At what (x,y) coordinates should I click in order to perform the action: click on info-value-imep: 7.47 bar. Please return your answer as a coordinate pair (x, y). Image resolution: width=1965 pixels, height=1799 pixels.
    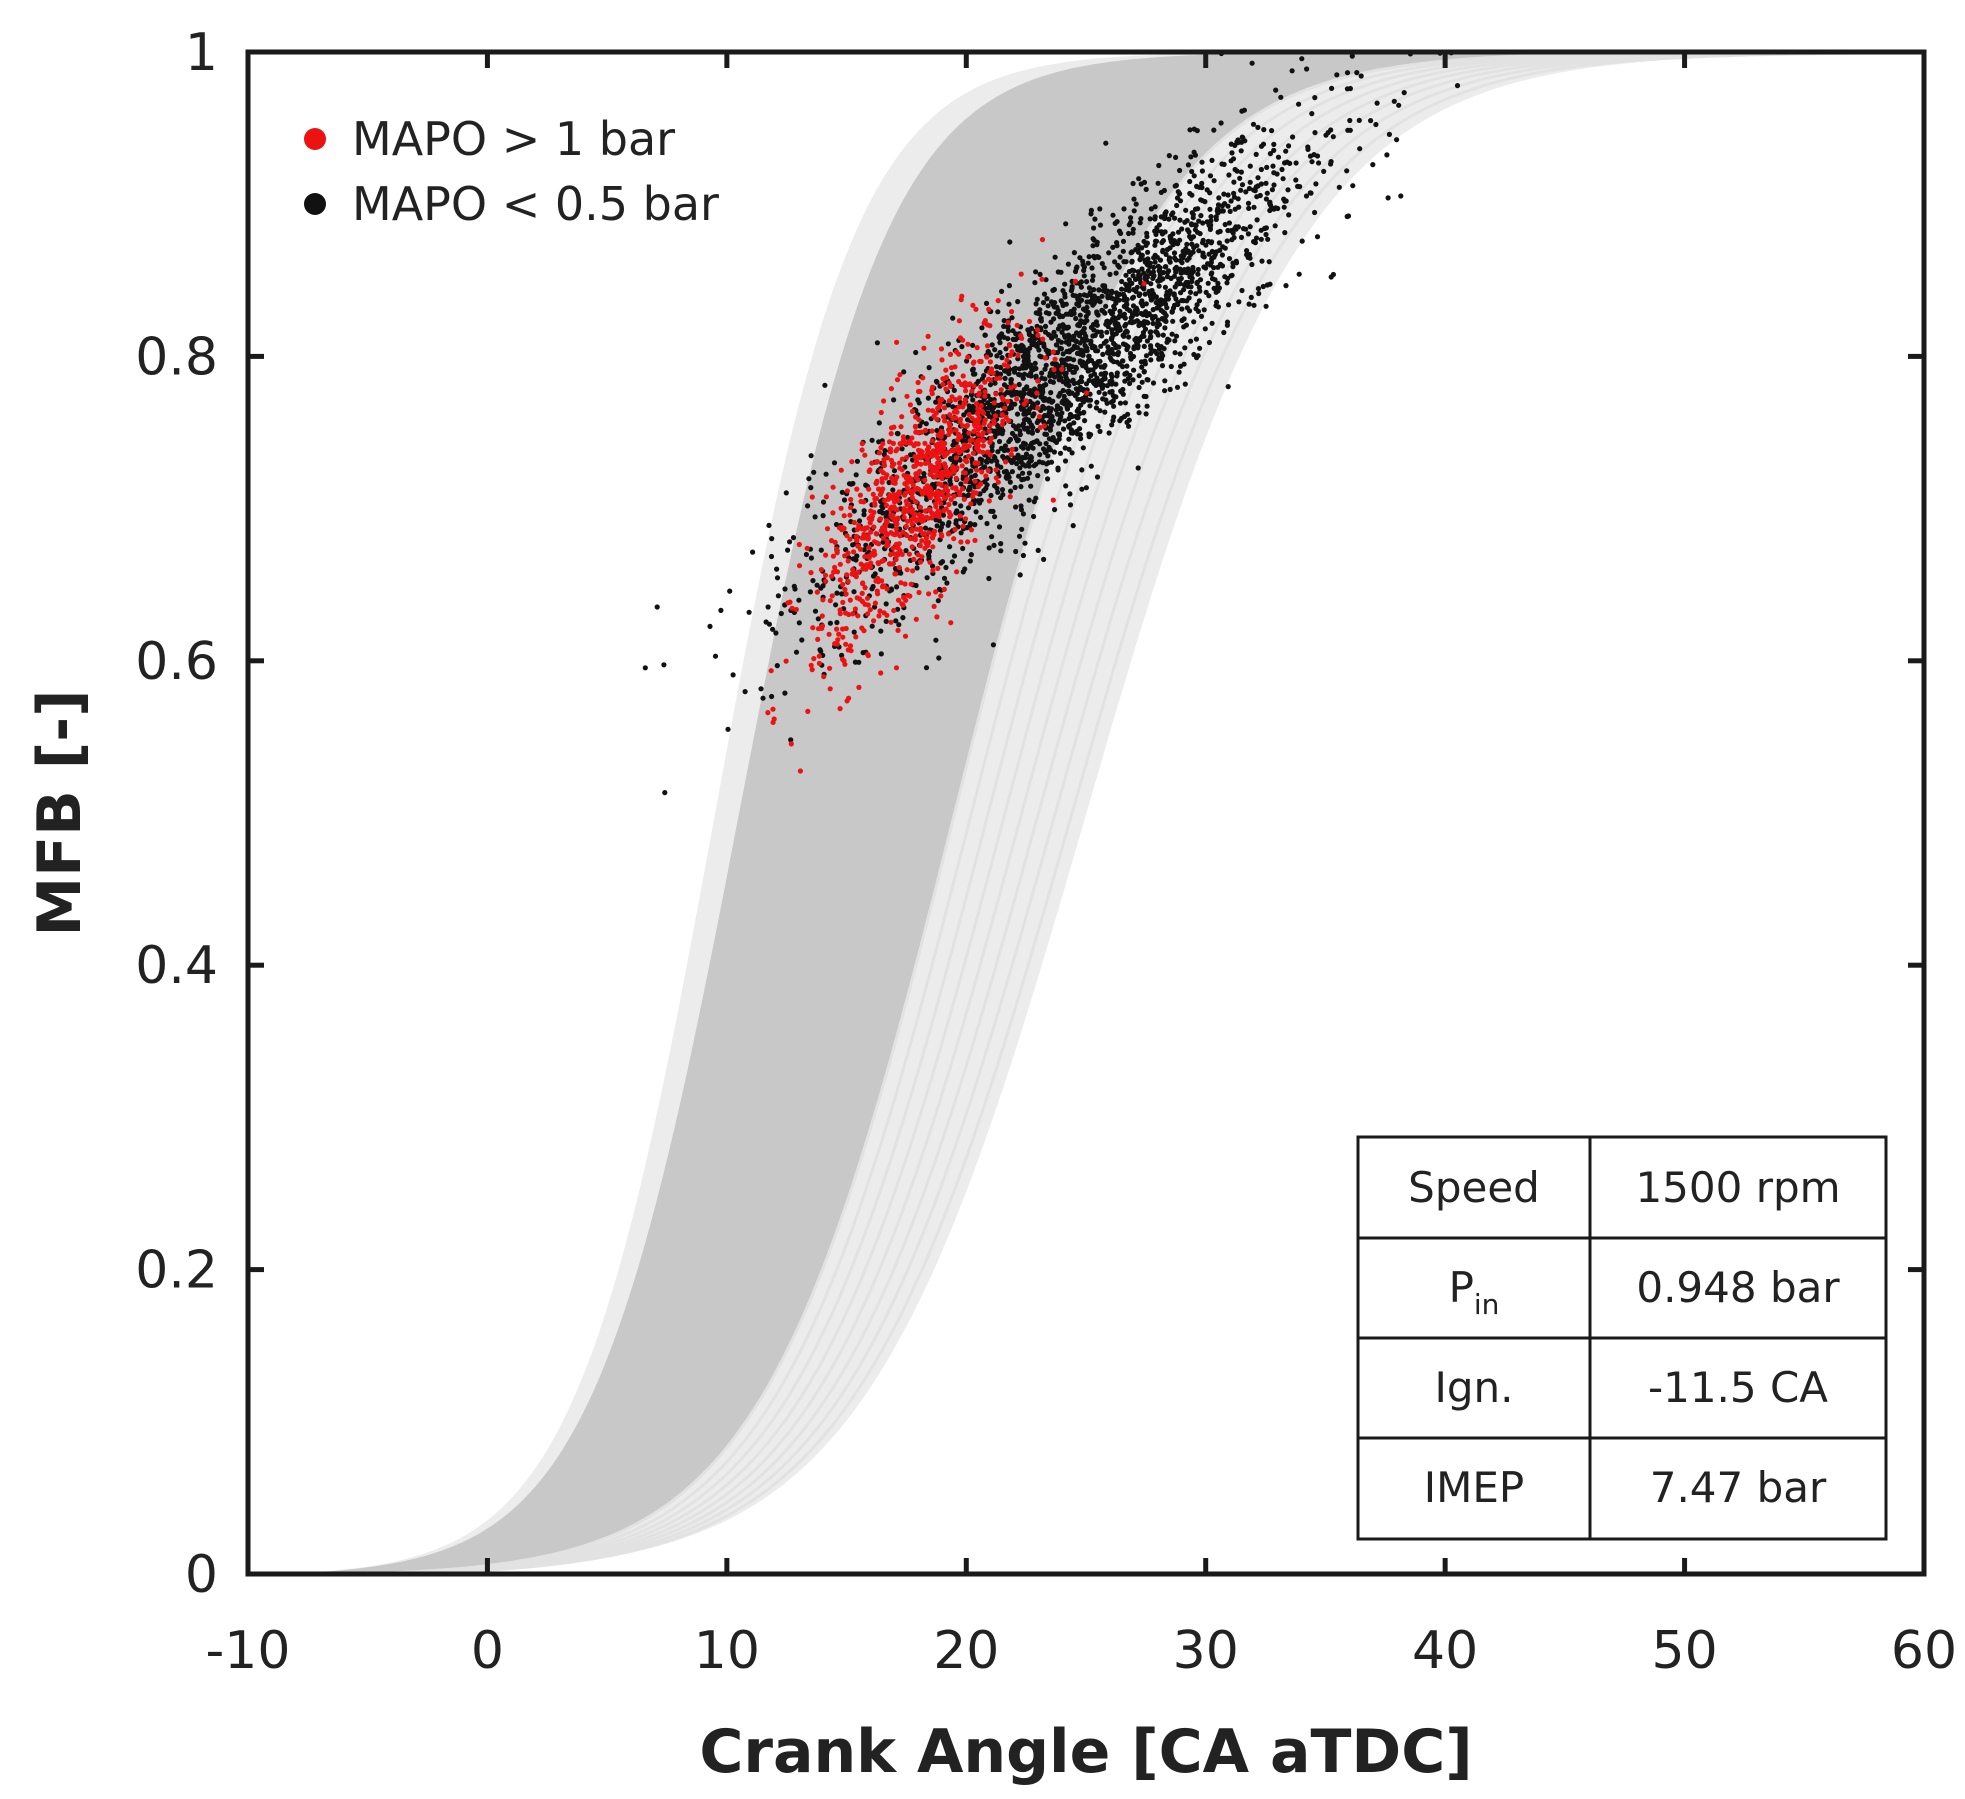
    Looking at the image, I should click on (1738, 1487).